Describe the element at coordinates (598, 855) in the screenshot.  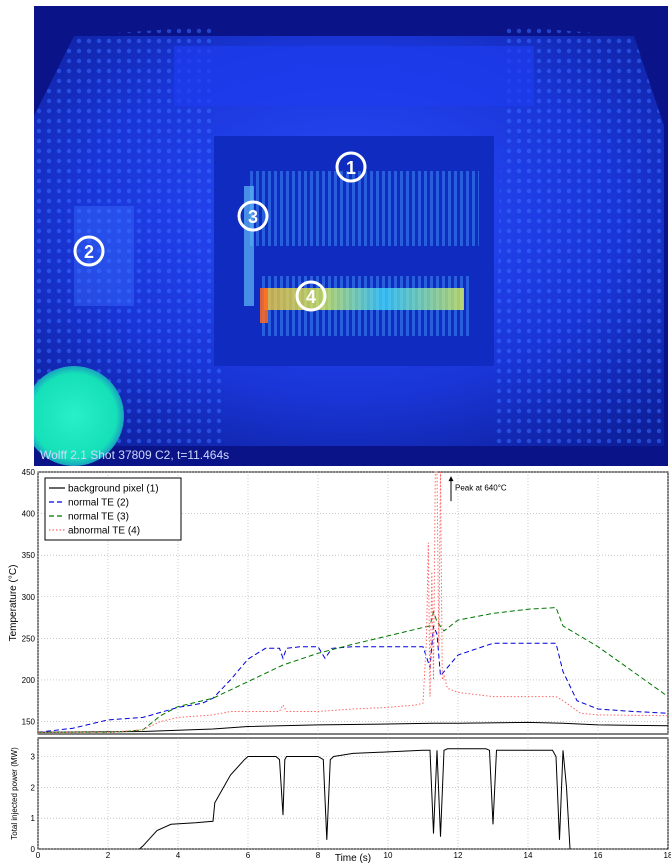
I see `x-tick-label: 16` at that location.